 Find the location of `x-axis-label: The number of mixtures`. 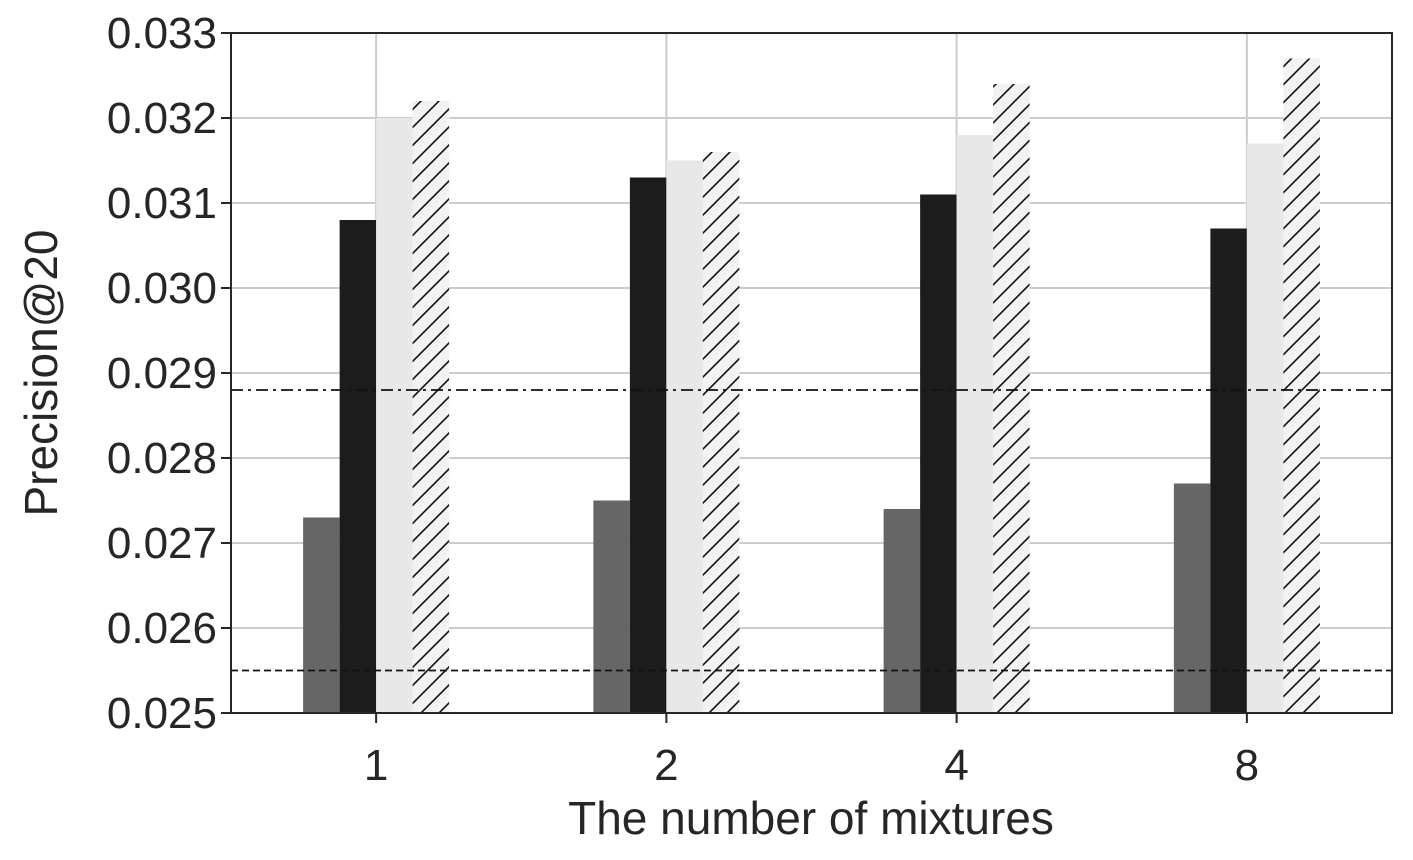

x-axis-label: The number of mixtures is located at coordinates (811, 818).